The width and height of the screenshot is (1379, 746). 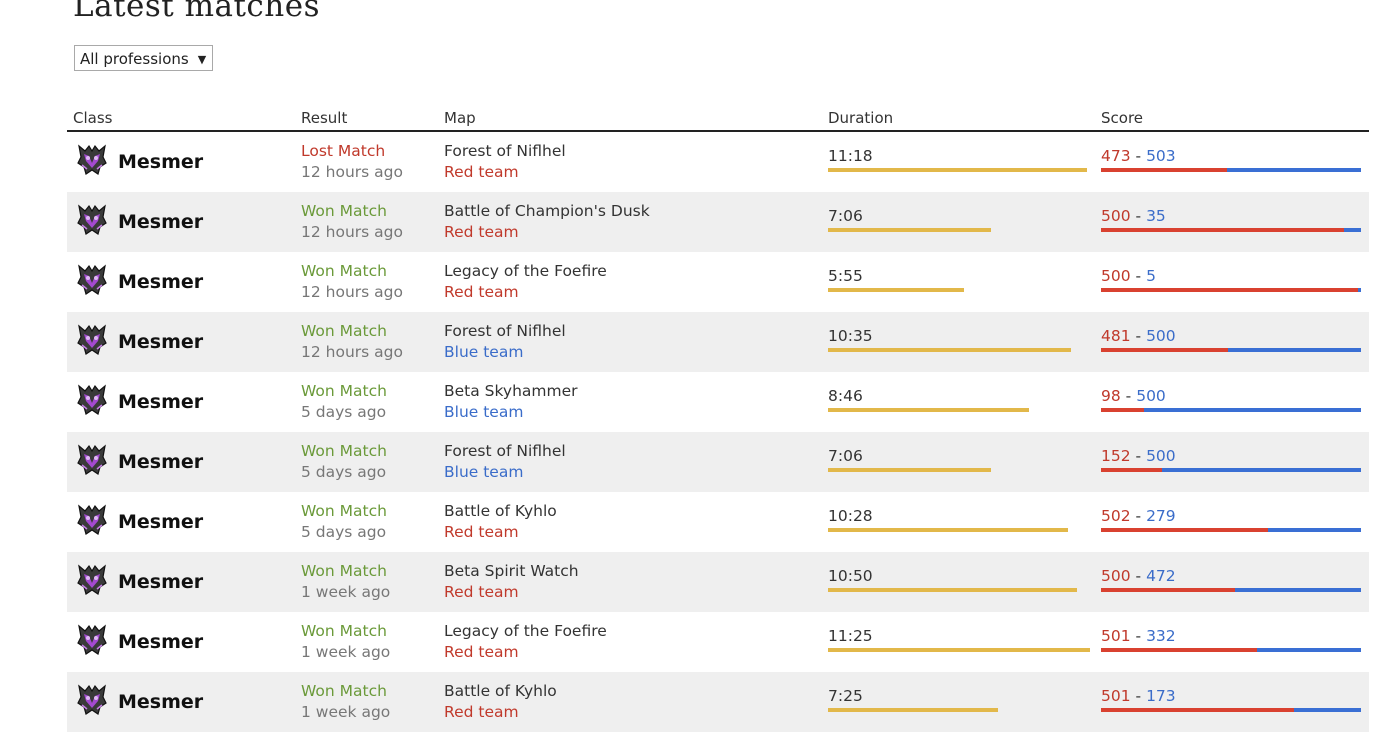 What do you see at coordinates (511, 571) in the screenshot?
I see `map-name: Beta Spirit Watch` at bounding box center [511, 571].